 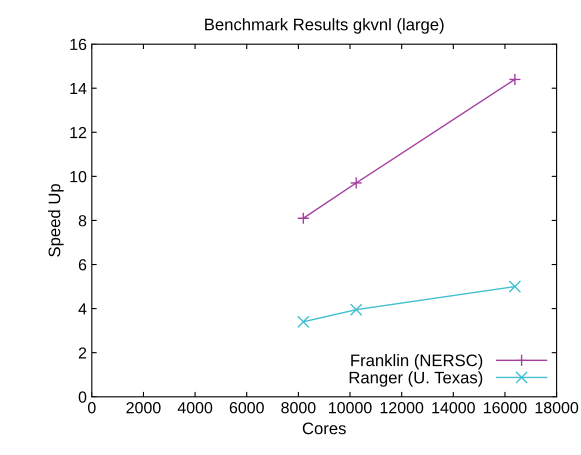 I want to click on legend-label: Franklin (NERSC), so click(x=416, y=362).